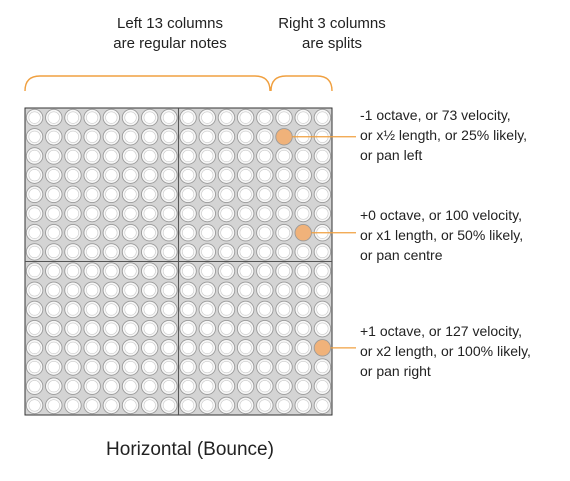  What do you see at coordinates (301, 83) in the screenshot?
I see `split-columns-brace` at bounding box center [301, 83].